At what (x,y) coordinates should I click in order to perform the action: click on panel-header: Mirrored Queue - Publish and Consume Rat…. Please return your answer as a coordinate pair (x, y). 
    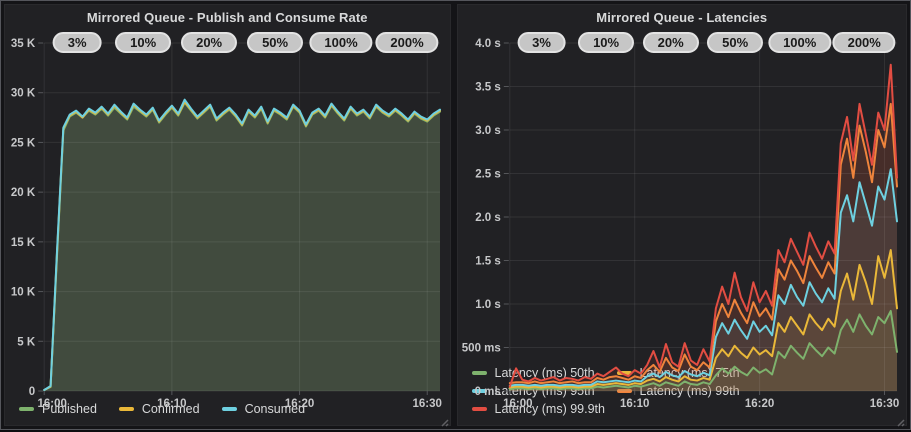
    Looking at the image, I should click on (227, 17).